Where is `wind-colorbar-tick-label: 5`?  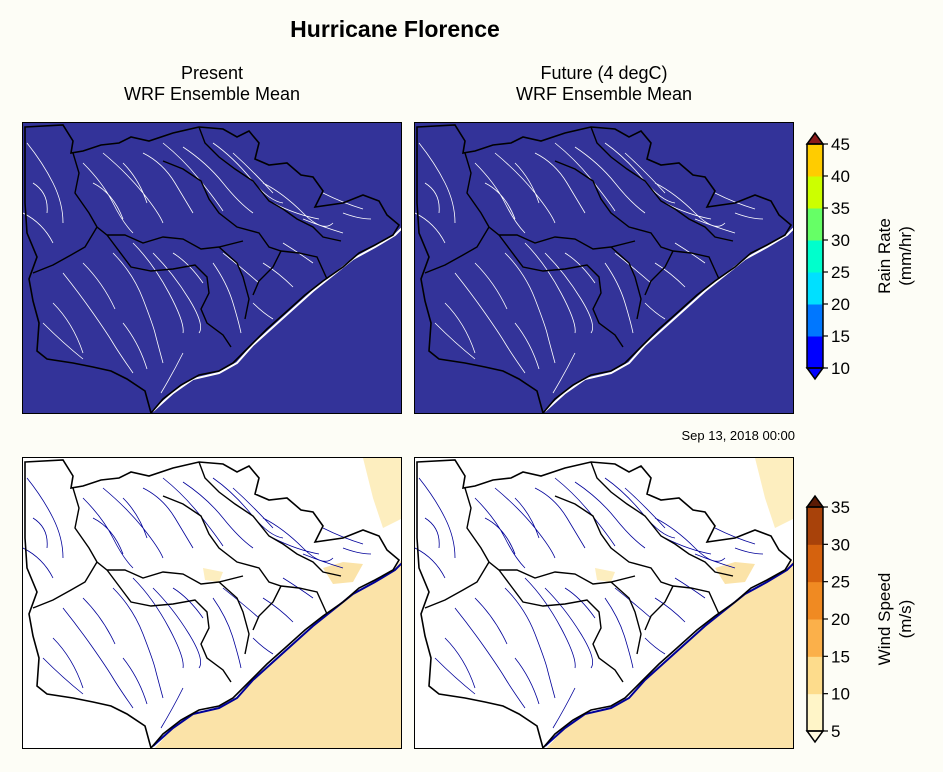
wind-colorbar-tick-label: 5 is located at coordinates (835, 731).